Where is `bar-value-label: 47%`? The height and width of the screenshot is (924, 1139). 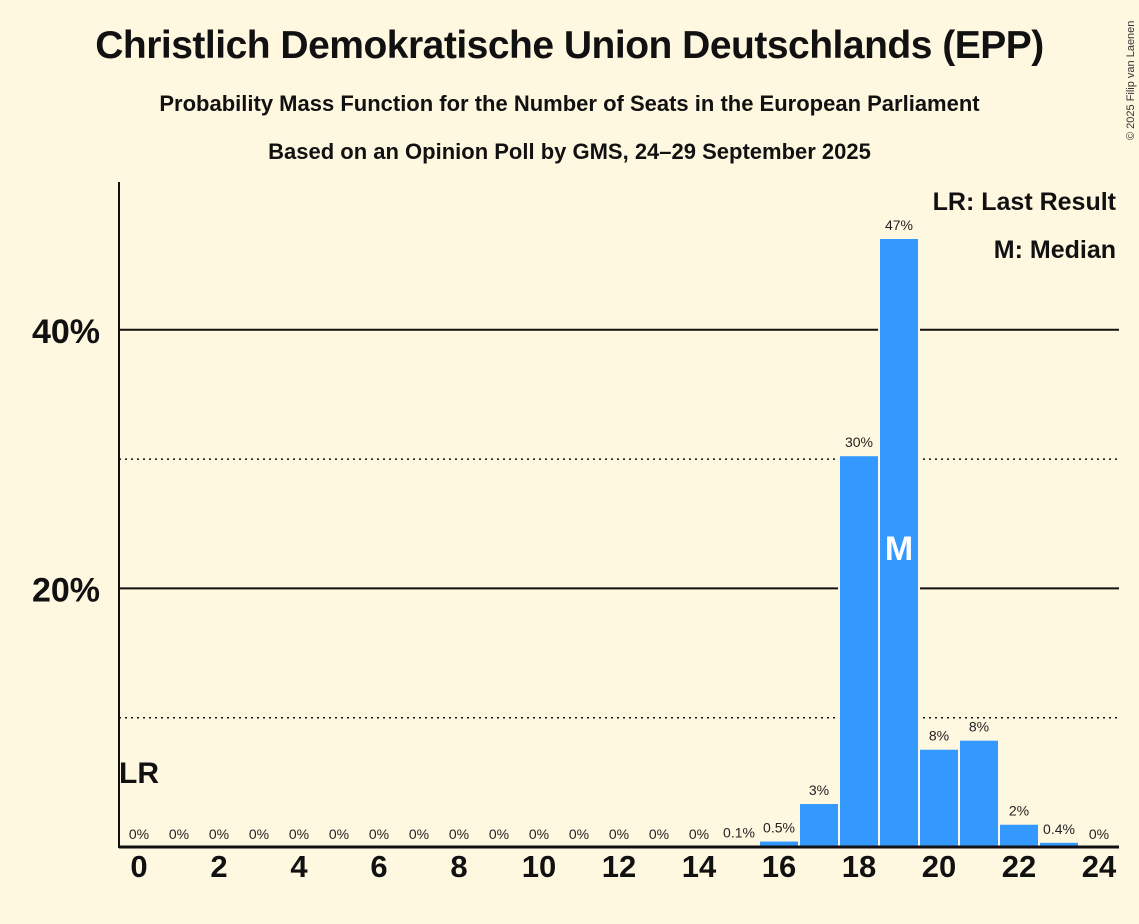 bar-value-label: 47% is located at coordinates (899, 225).